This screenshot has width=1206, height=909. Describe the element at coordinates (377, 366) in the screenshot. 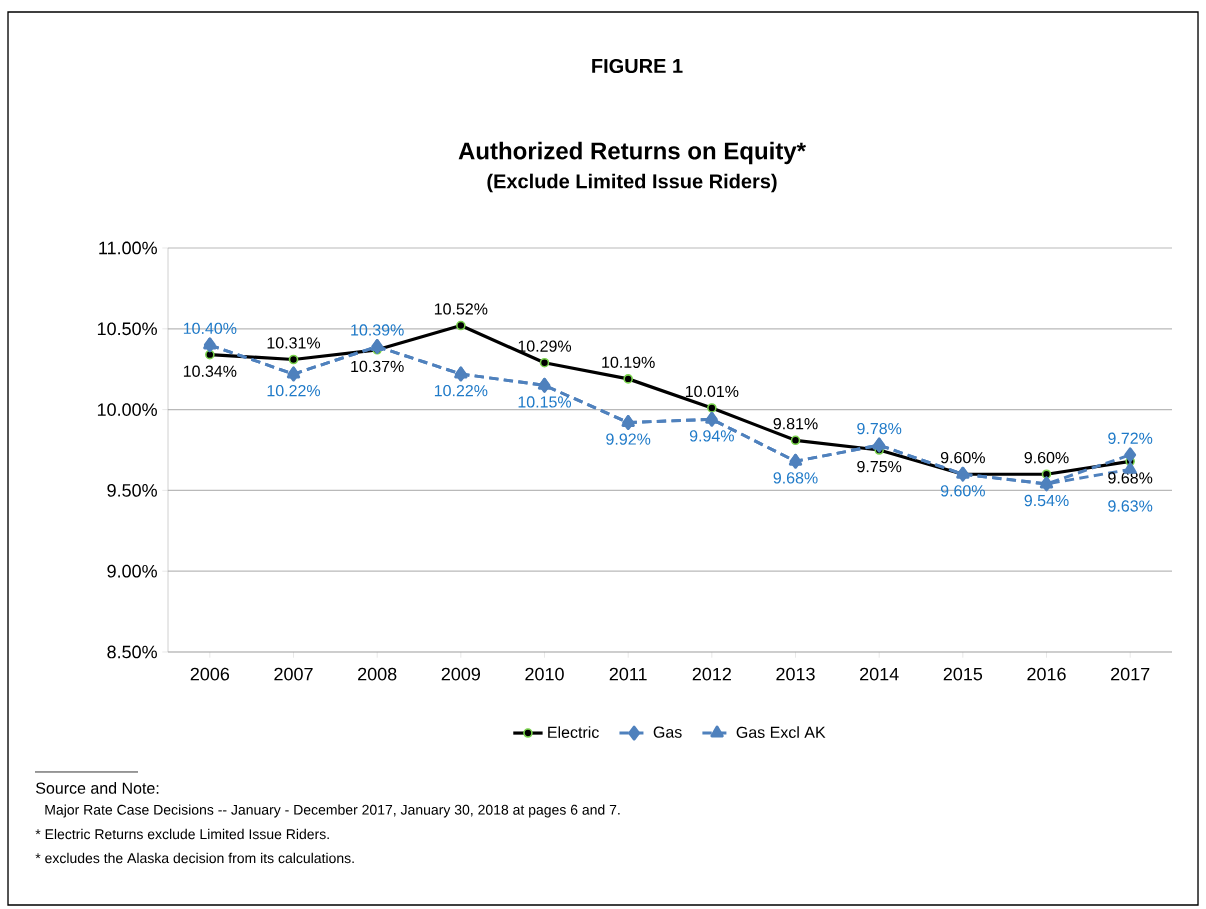

I see `data-label: 10.37%` at that location.